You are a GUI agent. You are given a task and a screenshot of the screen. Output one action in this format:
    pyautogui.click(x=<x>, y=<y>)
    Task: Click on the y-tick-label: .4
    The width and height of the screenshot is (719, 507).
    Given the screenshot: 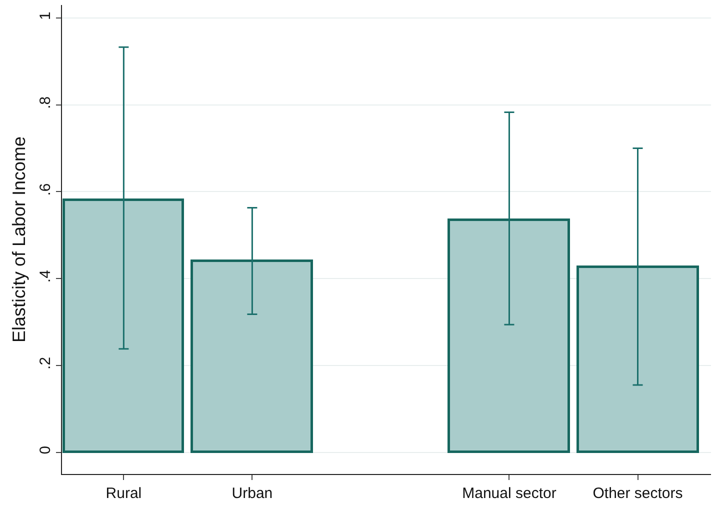 What is the action you would take?
    pyautogui.click(x=45, y=276)
    